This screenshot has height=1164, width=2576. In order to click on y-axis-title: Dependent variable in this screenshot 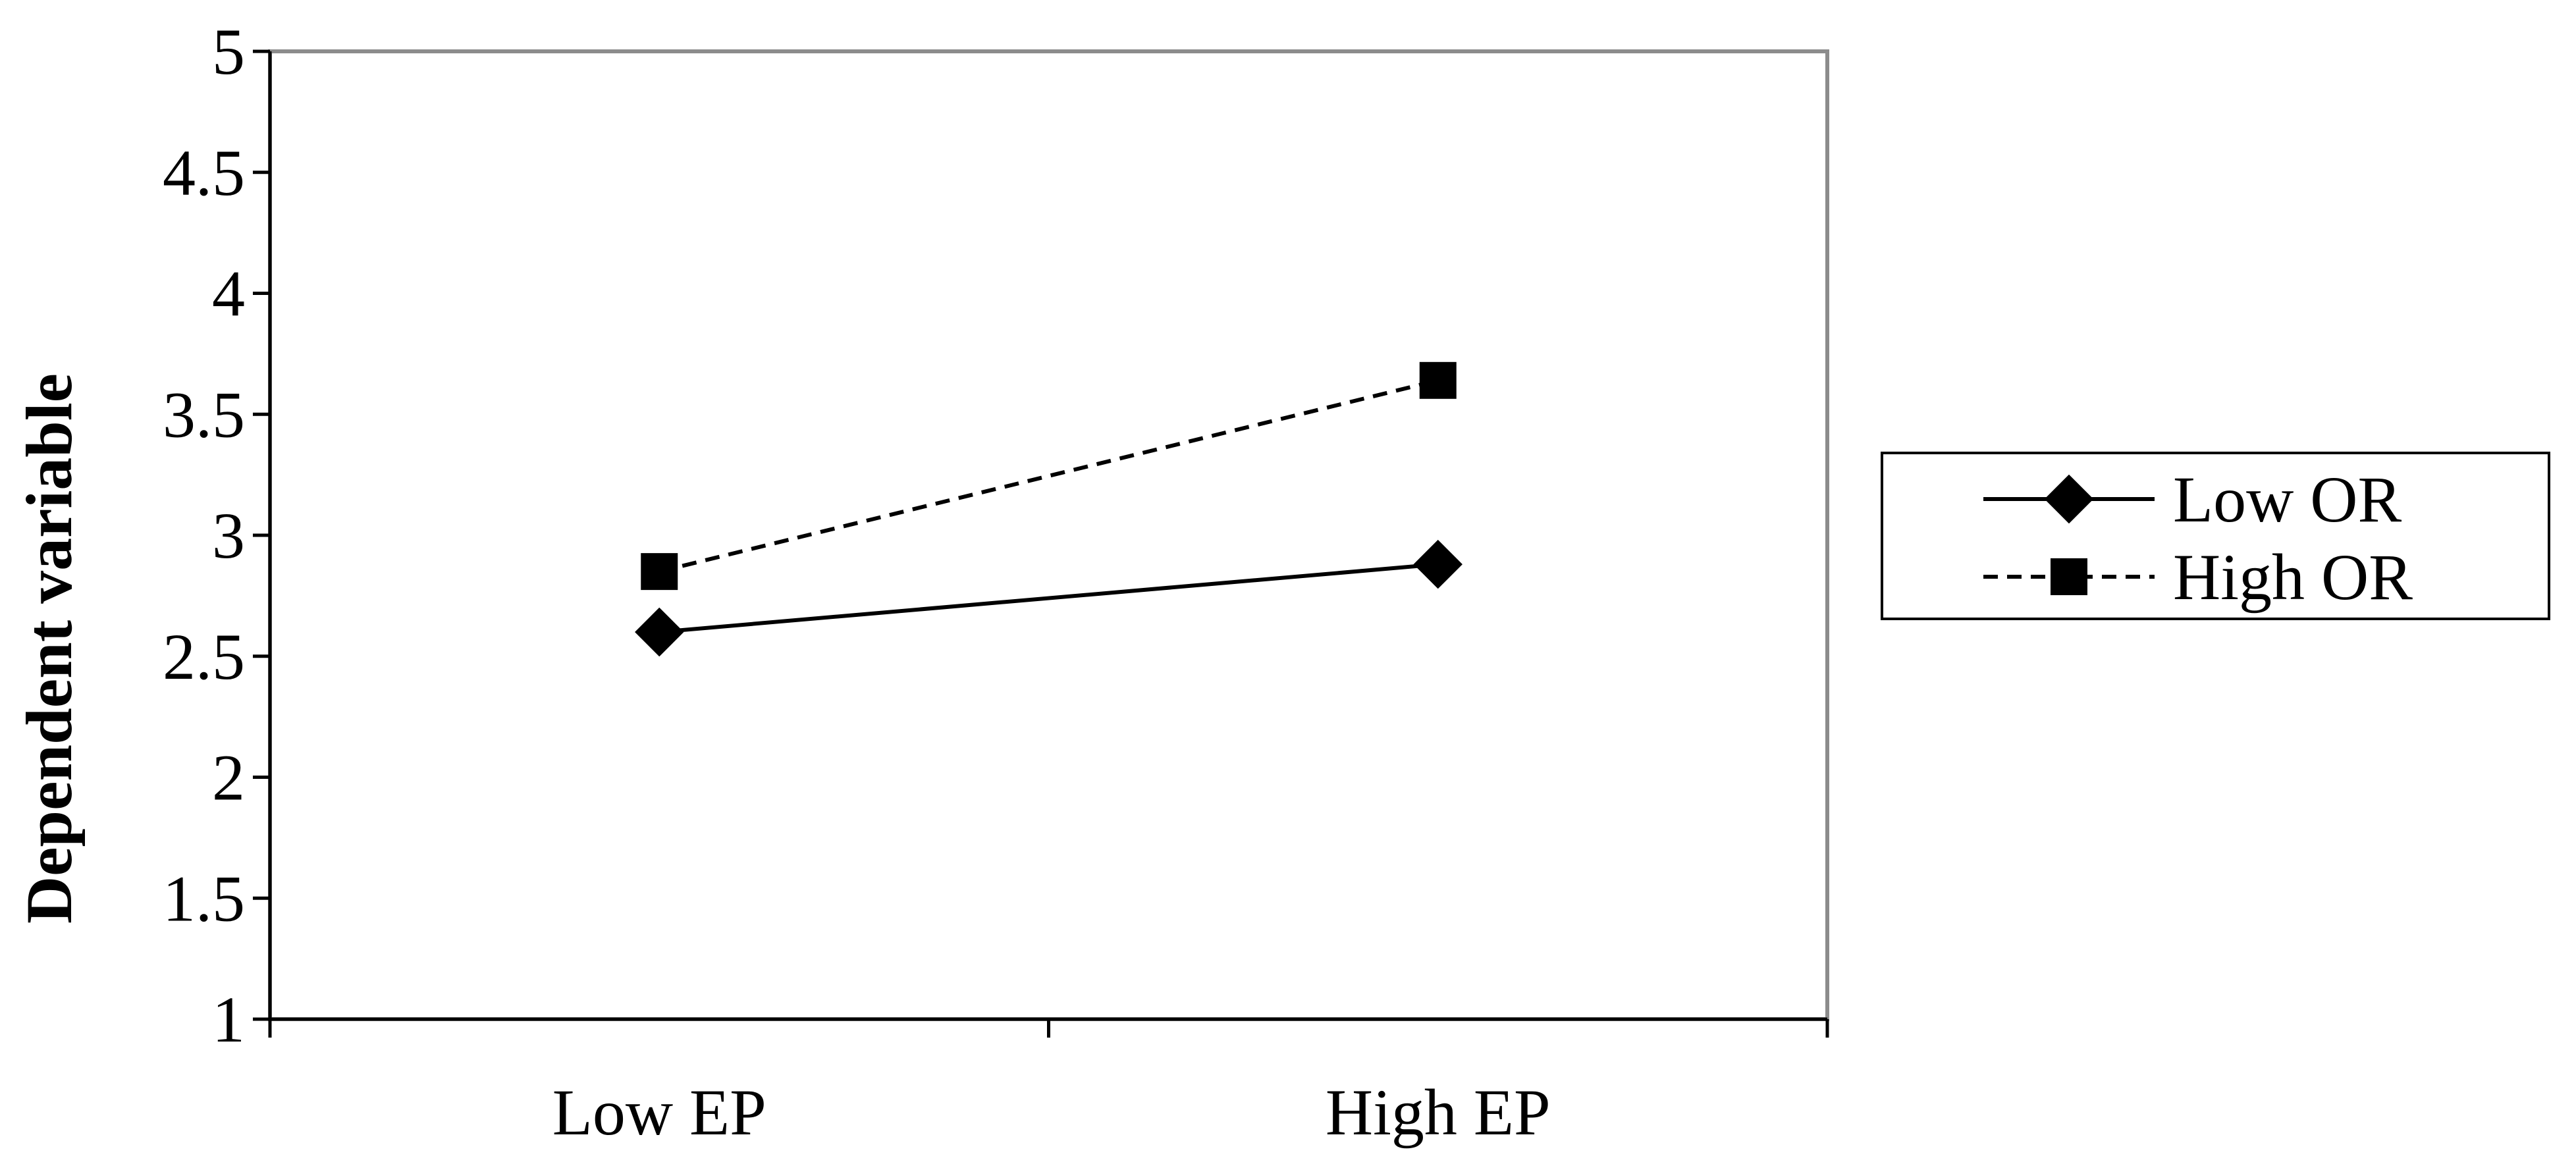, I will do `click(50, 648)`.